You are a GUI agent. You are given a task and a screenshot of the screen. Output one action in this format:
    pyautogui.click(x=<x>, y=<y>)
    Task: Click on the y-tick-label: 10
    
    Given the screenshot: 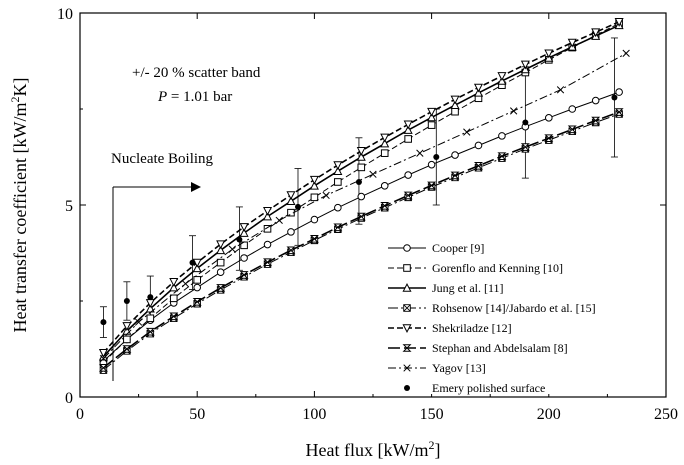 What is the action you would take?
    pyautogui.click(x=65, y=14)
    